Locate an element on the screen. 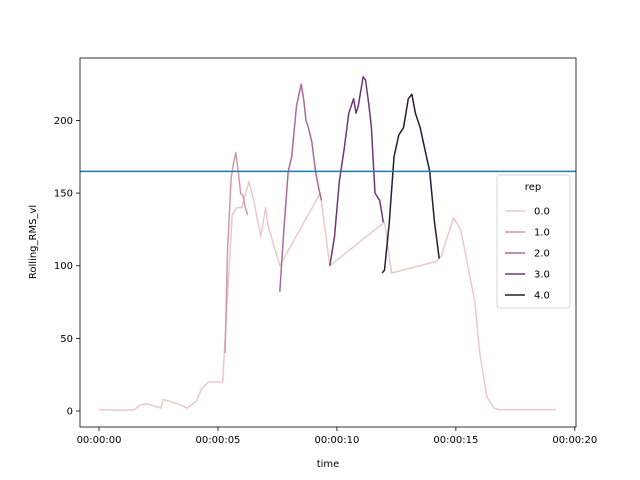  legend-label: 0.0 is located at coordinates (542, 212).